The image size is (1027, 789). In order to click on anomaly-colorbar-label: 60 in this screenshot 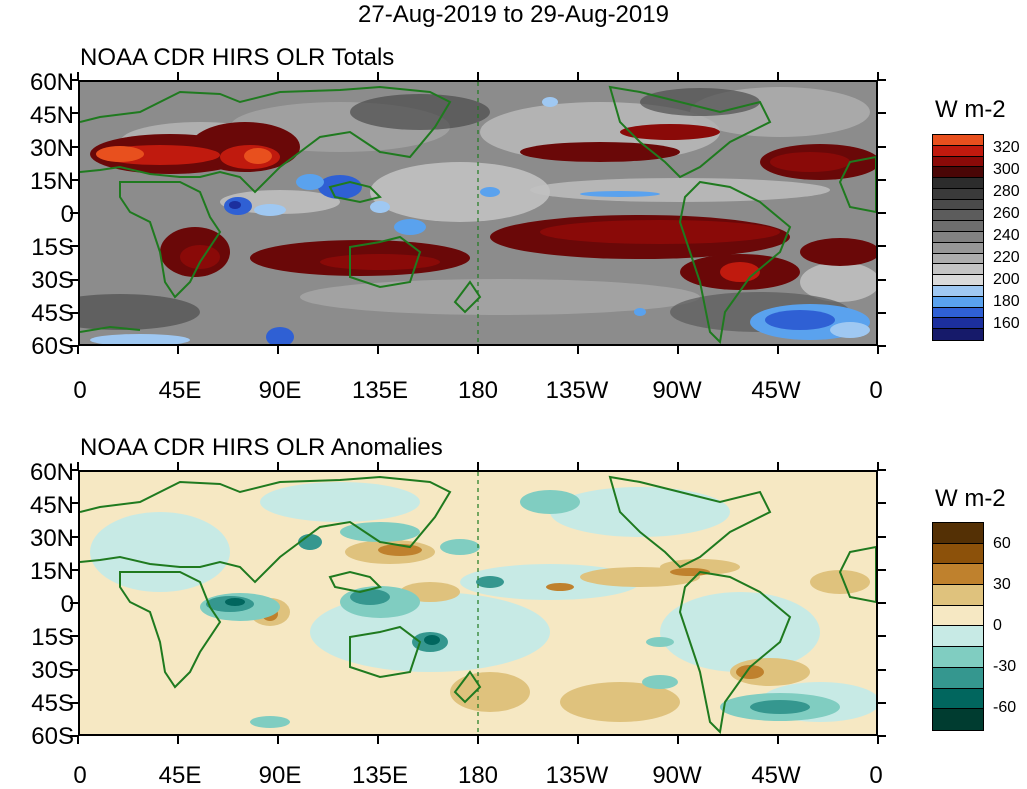, I will do `click(1002, 543)`.